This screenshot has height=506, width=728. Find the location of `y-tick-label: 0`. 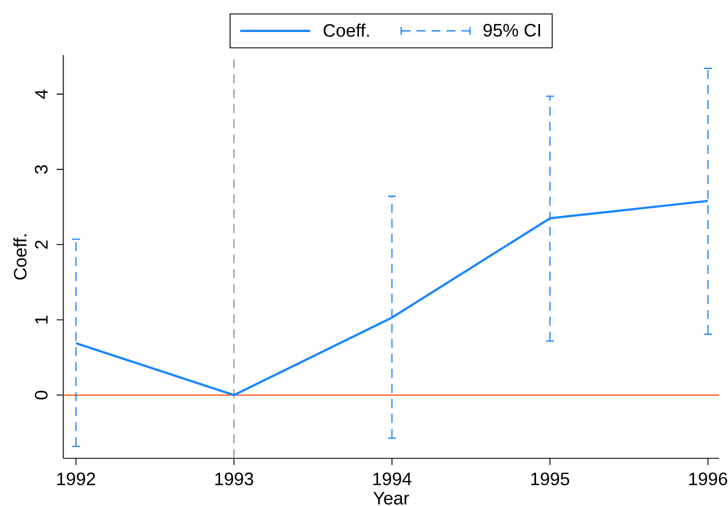

y-tick-label: 0 is located at coordinates (41, 395).